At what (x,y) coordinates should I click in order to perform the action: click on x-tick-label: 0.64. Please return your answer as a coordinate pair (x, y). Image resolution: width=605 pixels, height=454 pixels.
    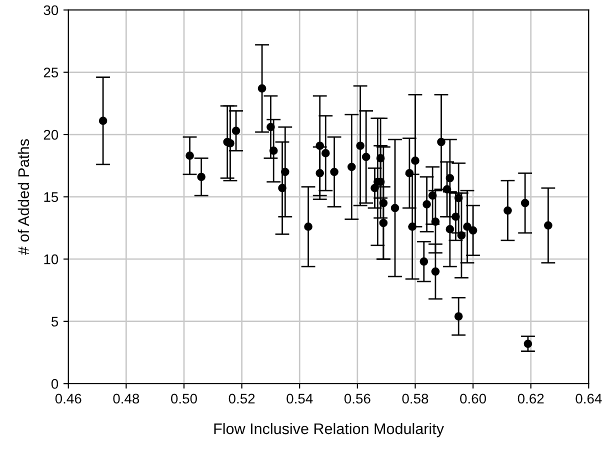
    Looking at the image, I should click on (589, 399).